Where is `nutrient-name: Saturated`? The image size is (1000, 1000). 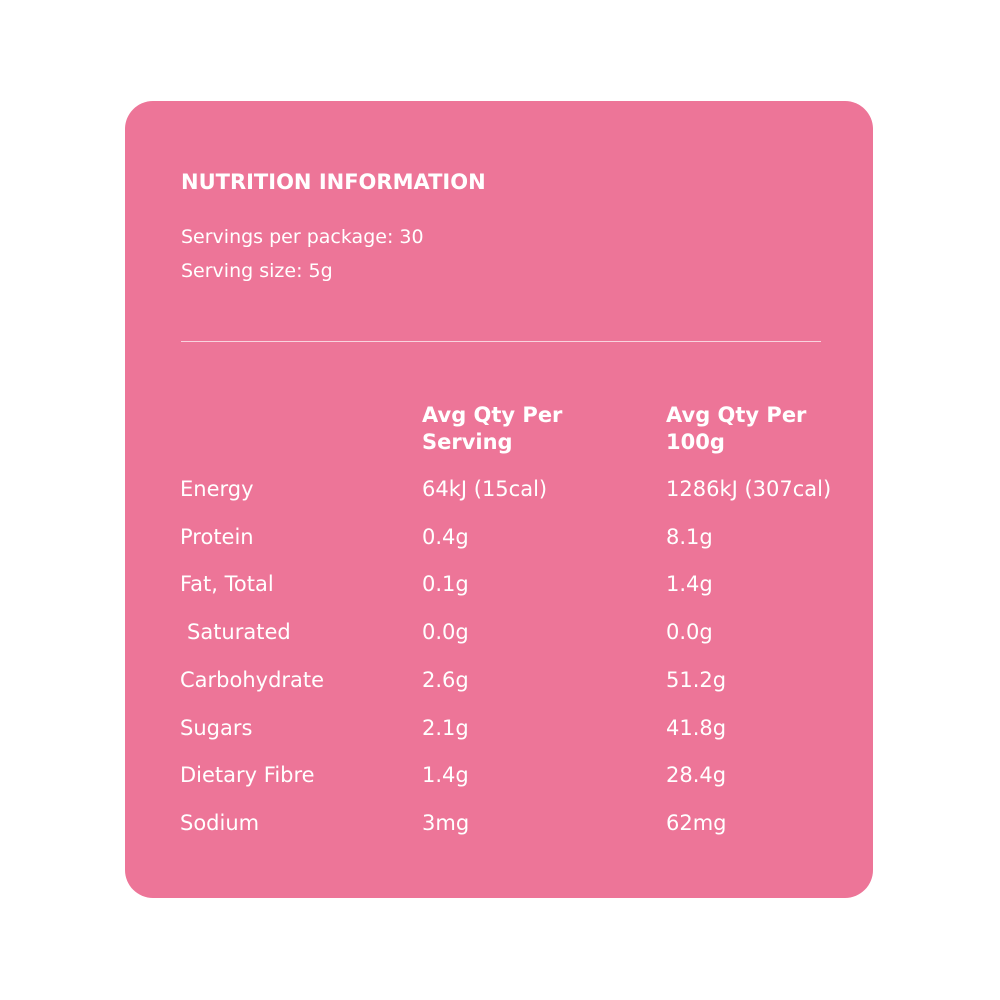 nutrient-name: Saturated is located at coordinates (239, 632).